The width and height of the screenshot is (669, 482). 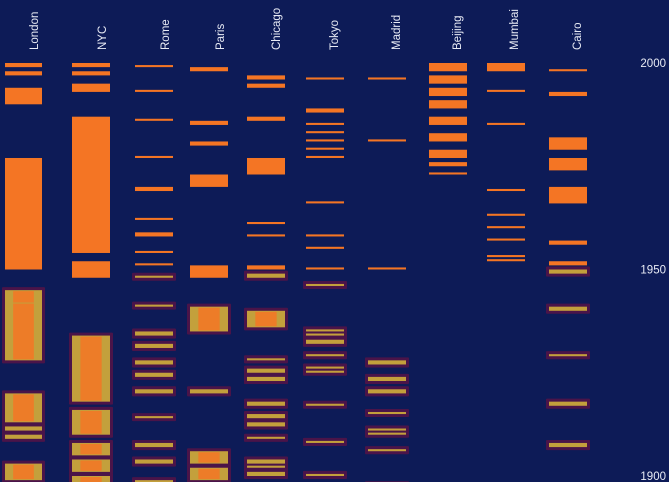 What do you see at coordinates (397, 32) in the screenshot?
I see `column-label-madrid: Madrid` at bounding box center [397, 32].